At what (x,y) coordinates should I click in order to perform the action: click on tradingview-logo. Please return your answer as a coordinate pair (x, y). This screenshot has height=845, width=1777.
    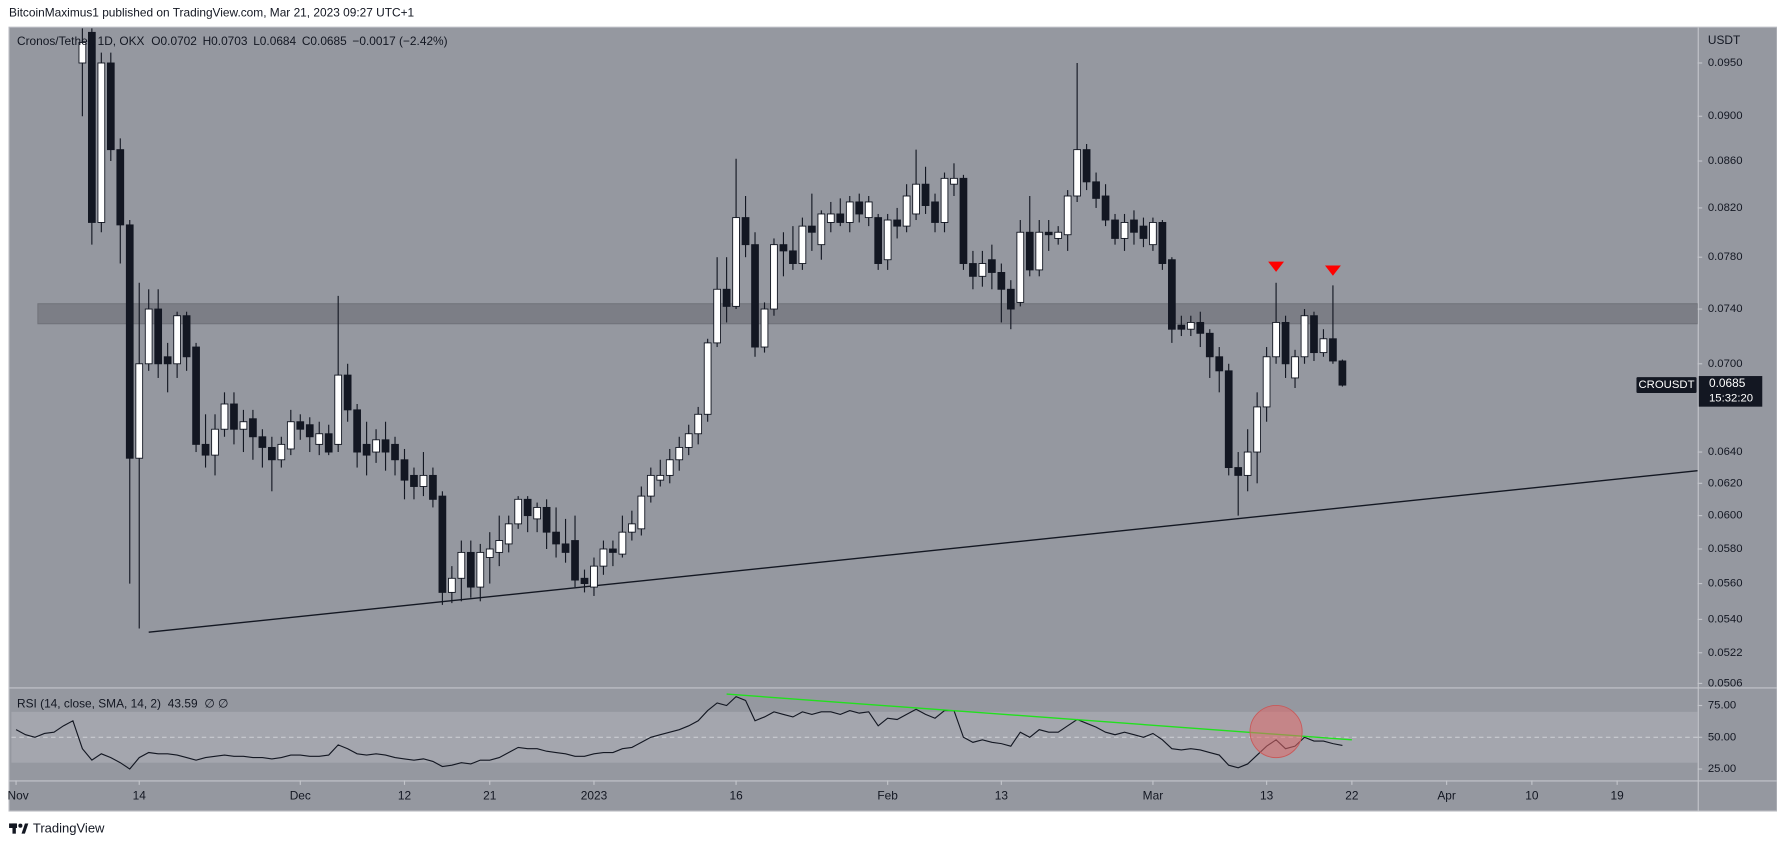
    Looking at the image, I should click on (19, 828).